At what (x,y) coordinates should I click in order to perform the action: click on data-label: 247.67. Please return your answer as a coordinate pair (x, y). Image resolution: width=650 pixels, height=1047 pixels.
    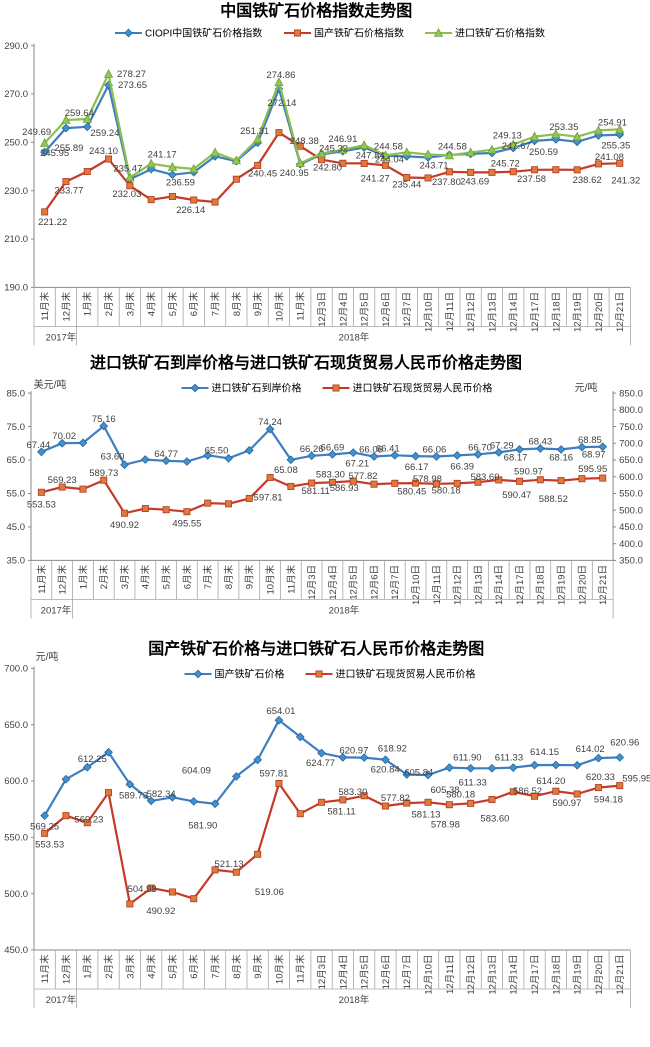
    Looking at the image, I should click on (516, 146).